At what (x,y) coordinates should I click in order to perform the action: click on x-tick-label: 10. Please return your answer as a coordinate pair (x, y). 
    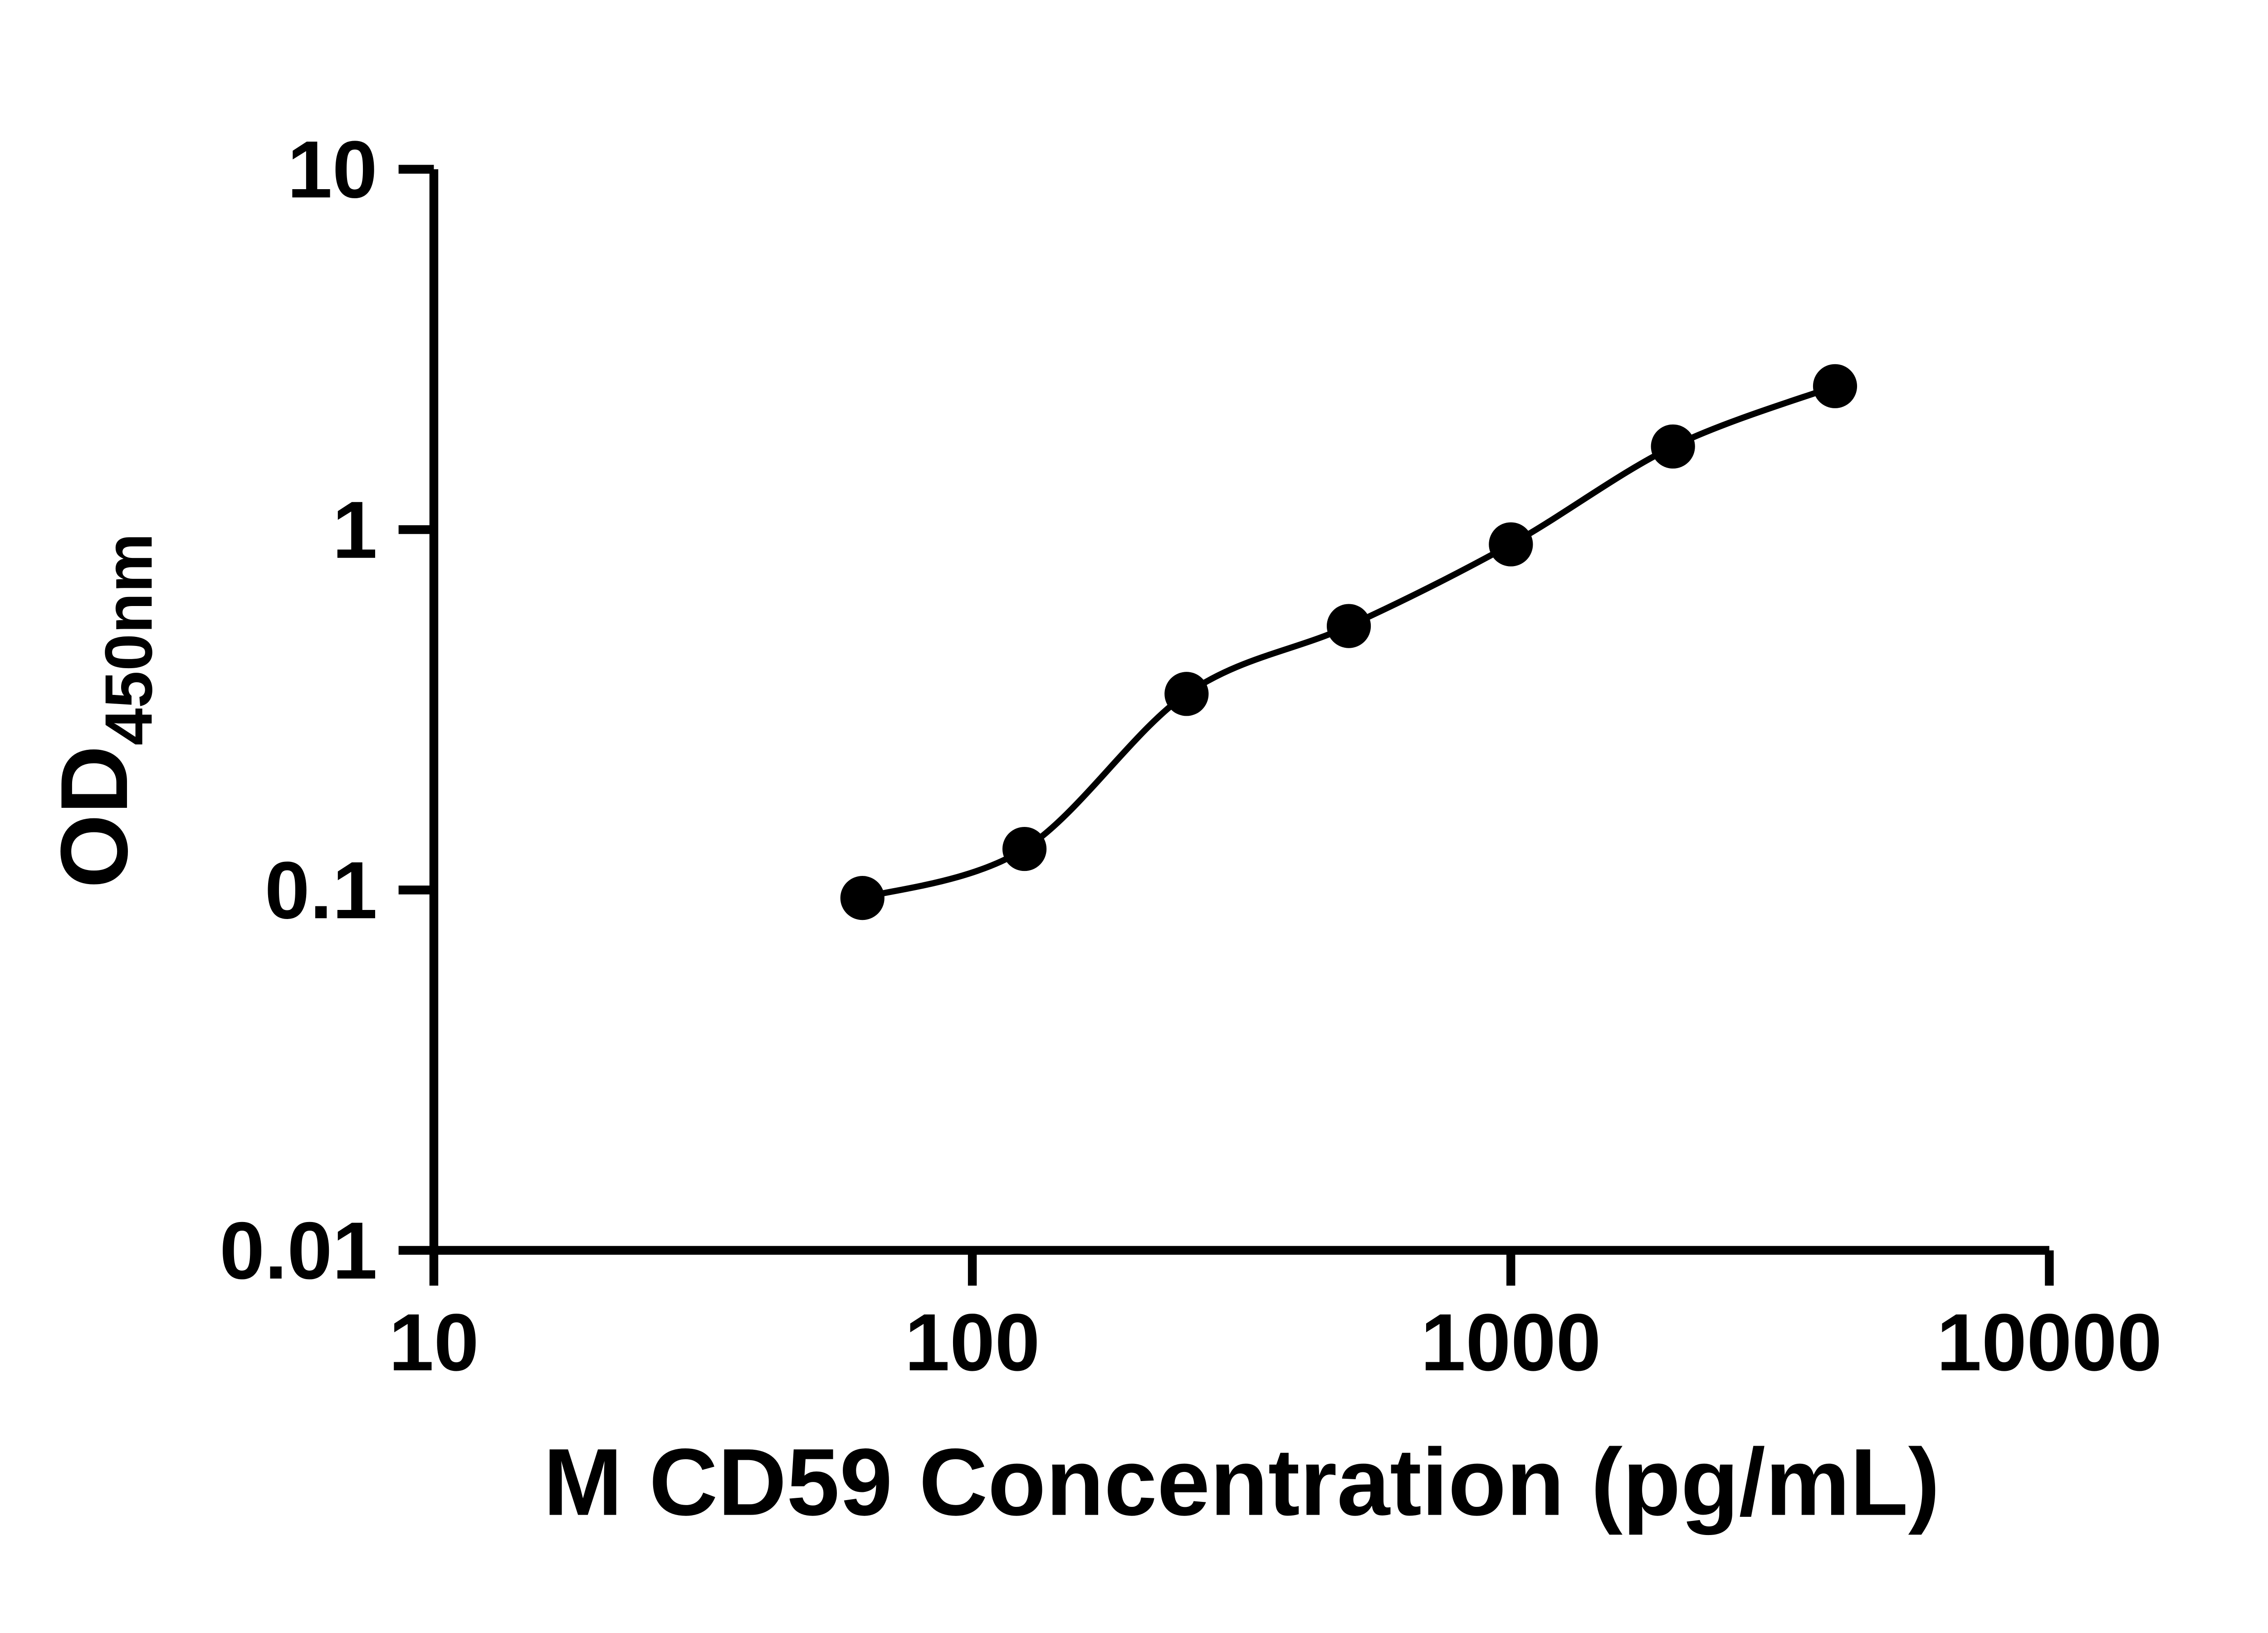
    Looking at the image, I should click on (434, 1342).